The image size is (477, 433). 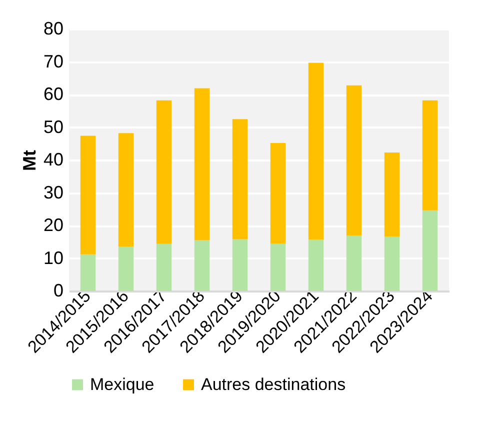 I want to click on y-tick-label: 10, so click(x=53, y=258).